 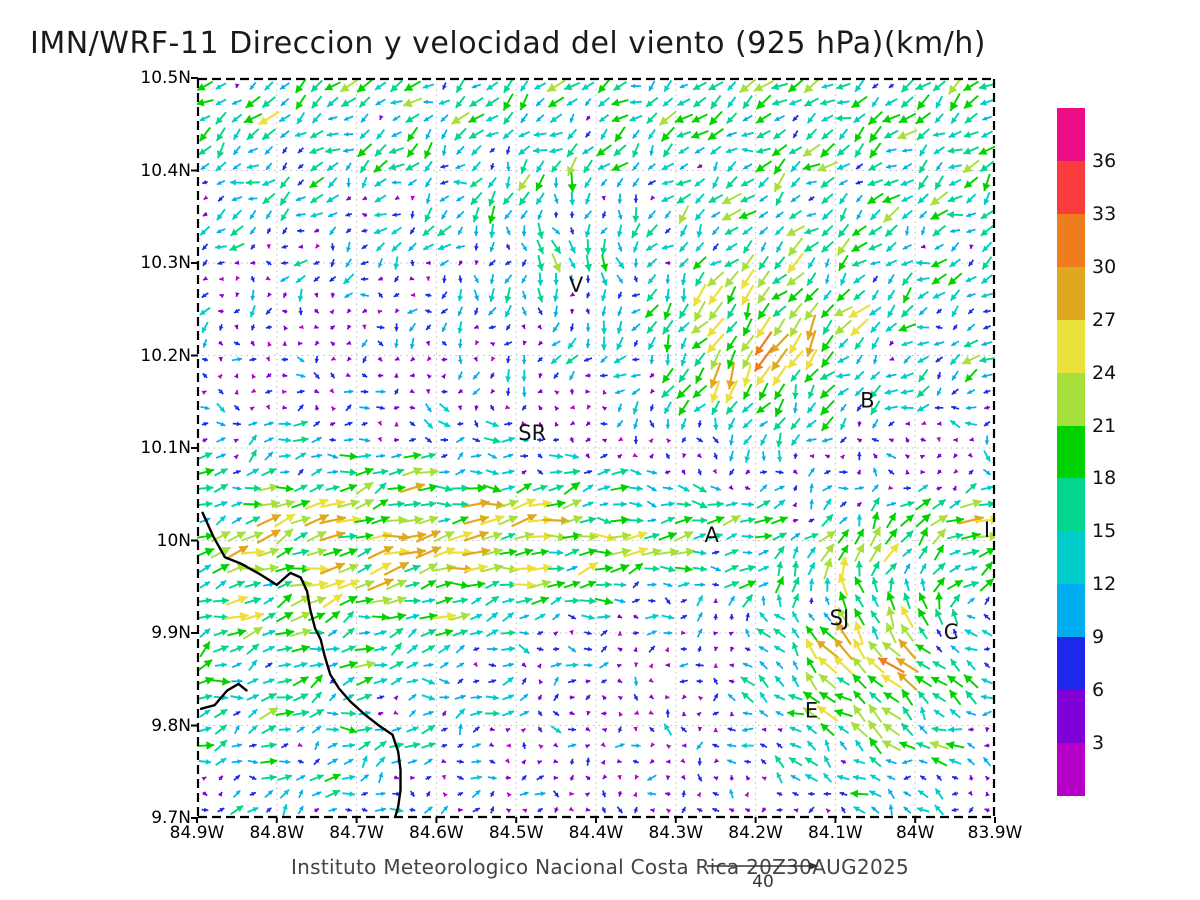 What do you see at coordinates (1104, 160) in the screenshot?
I see `colorbar-tick-label: 36` at bounding box center [1104, 160].